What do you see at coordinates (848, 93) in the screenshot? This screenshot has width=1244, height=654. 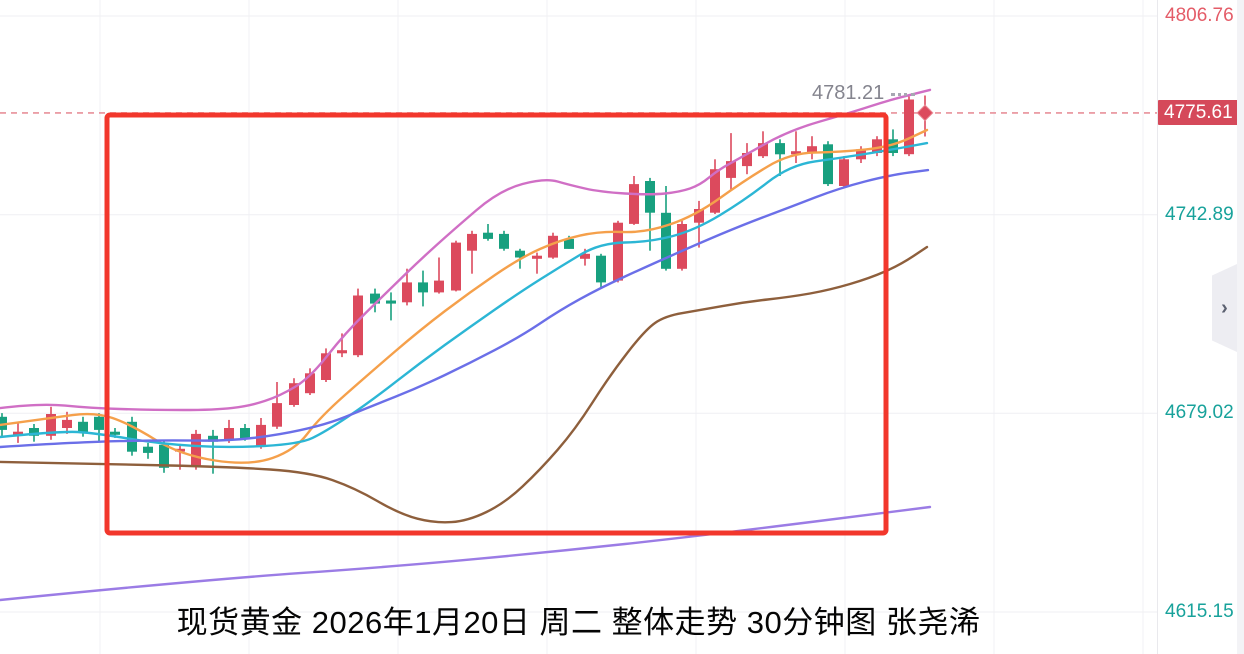 I see `session-high-value: 4781.21` at bounding box center [848, 93].